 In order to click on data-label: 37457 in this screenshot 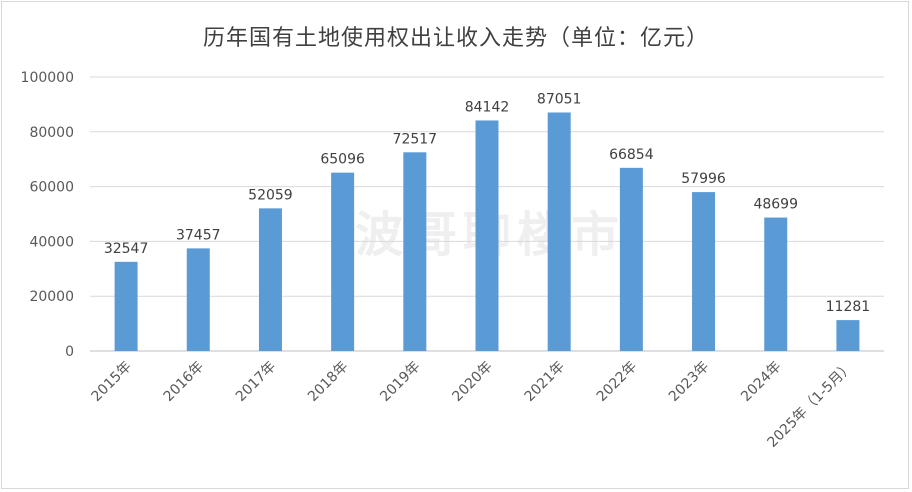, I will do `click(198, 235)`.